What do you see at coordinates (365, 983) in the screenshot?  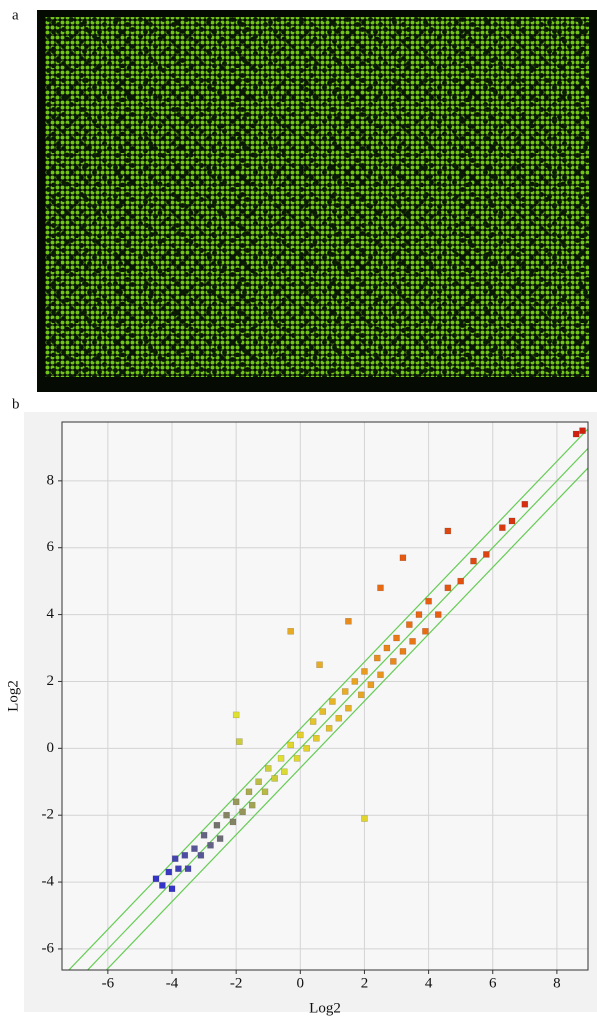 I see `x-tick-label: 2` at bounding box center [365, 983].